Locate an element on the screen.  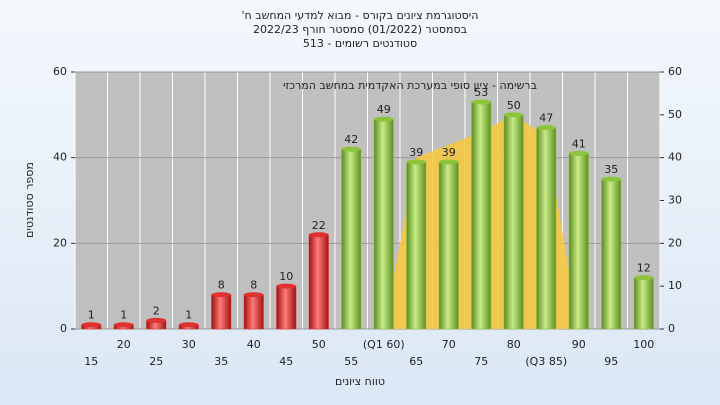
y2-tick-label: 40 is located at coordinates (675, 157).